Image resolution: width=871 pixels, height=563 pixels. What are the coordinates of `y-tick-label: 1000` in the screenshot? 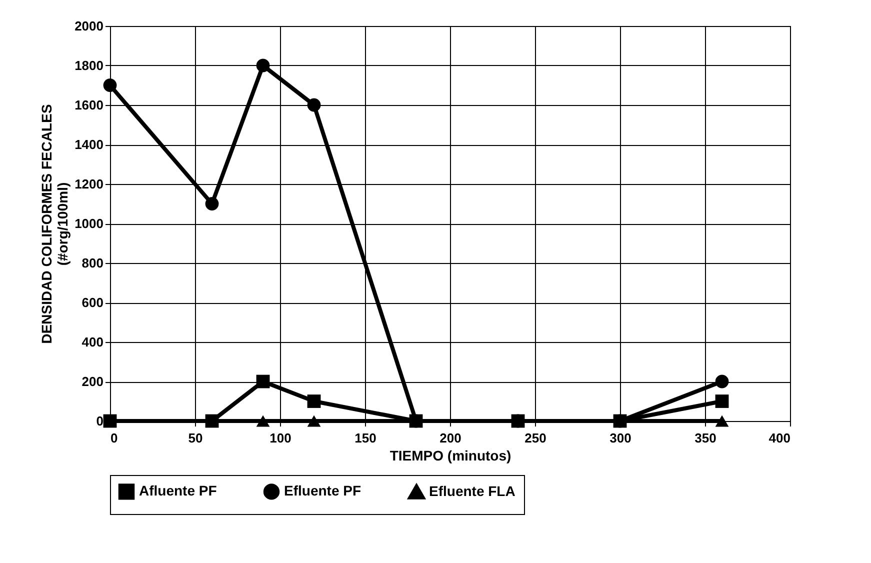 It's located at (89, 223).